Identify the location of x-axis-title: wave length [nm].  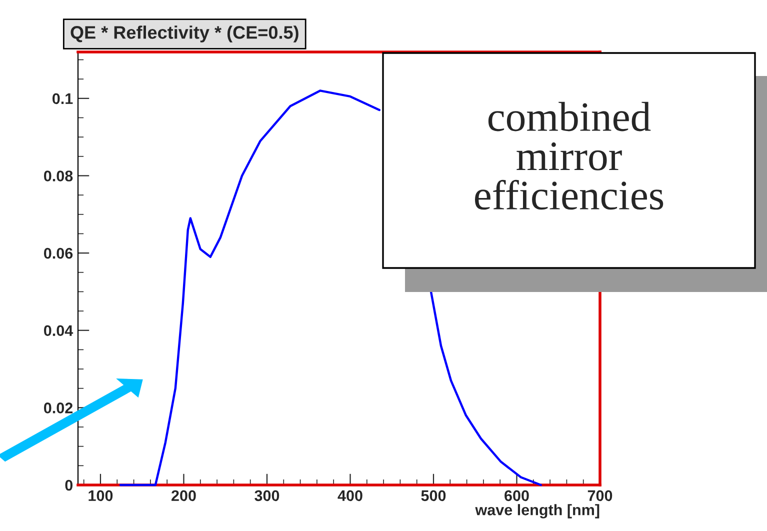
(537, 511).